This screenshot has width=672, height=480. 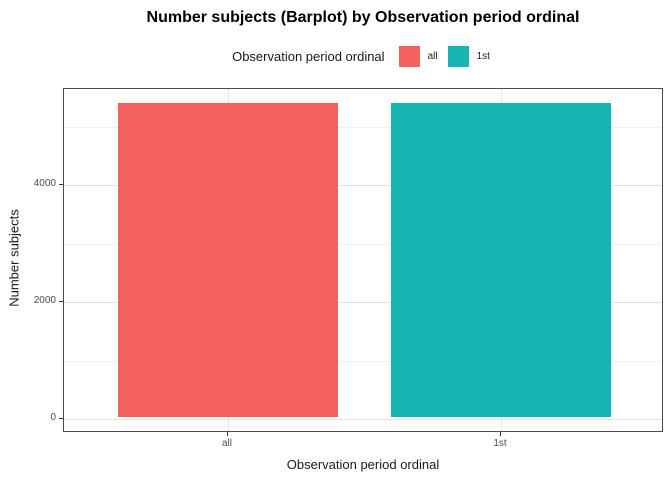 I want to click on x-tick-label-1st: 1st, so click(x=500, y=443).